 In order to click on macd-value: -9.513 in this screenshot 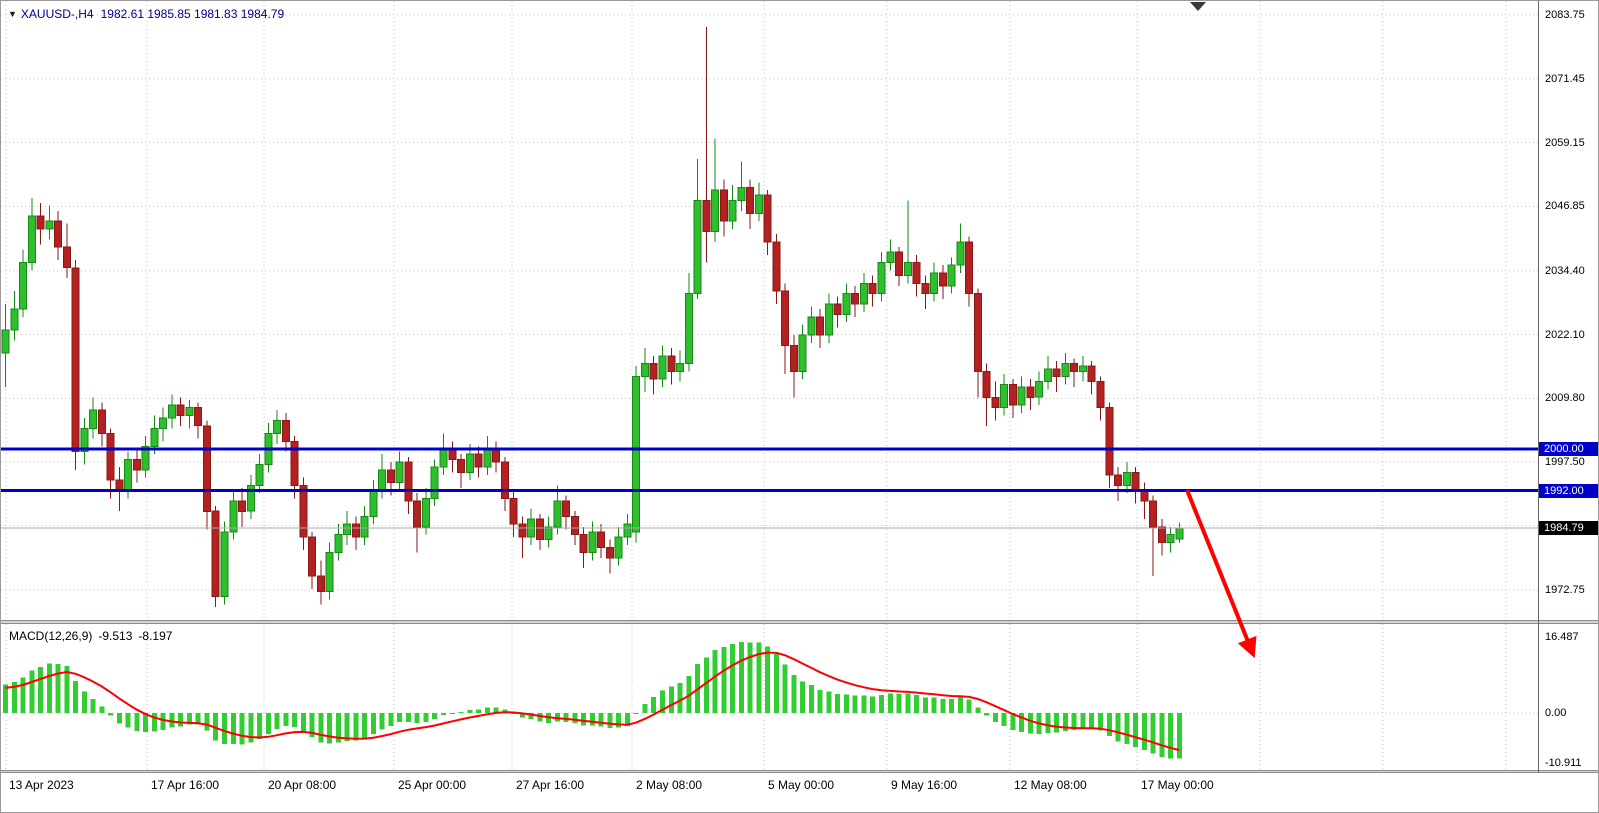, I will do `click(115, 636)`.